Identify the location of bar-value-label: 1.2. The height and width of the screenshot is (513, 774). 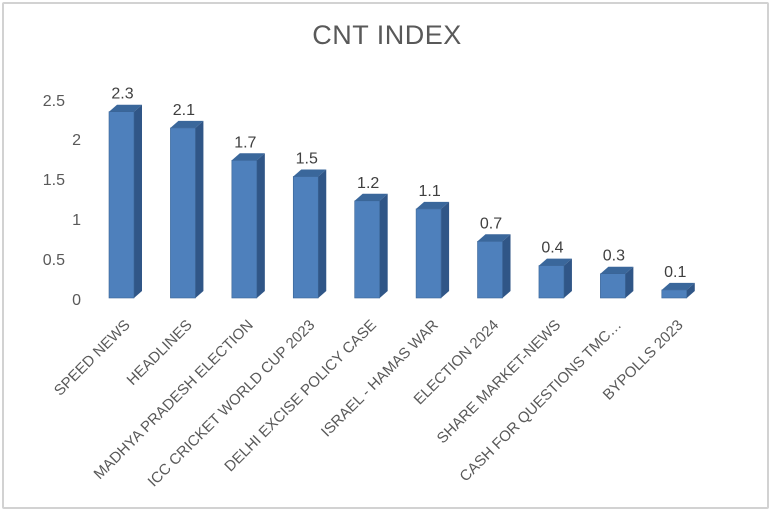
(368, 183).